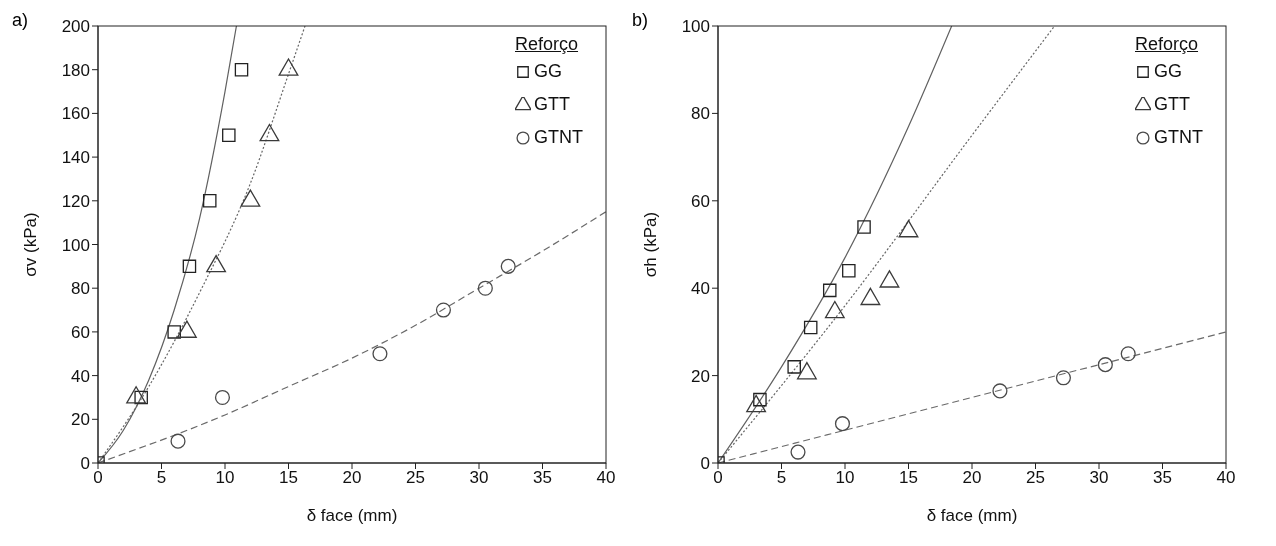 This screenshot has height=546, width=1276. I want to click on chart-title: b), so click(640, 20).